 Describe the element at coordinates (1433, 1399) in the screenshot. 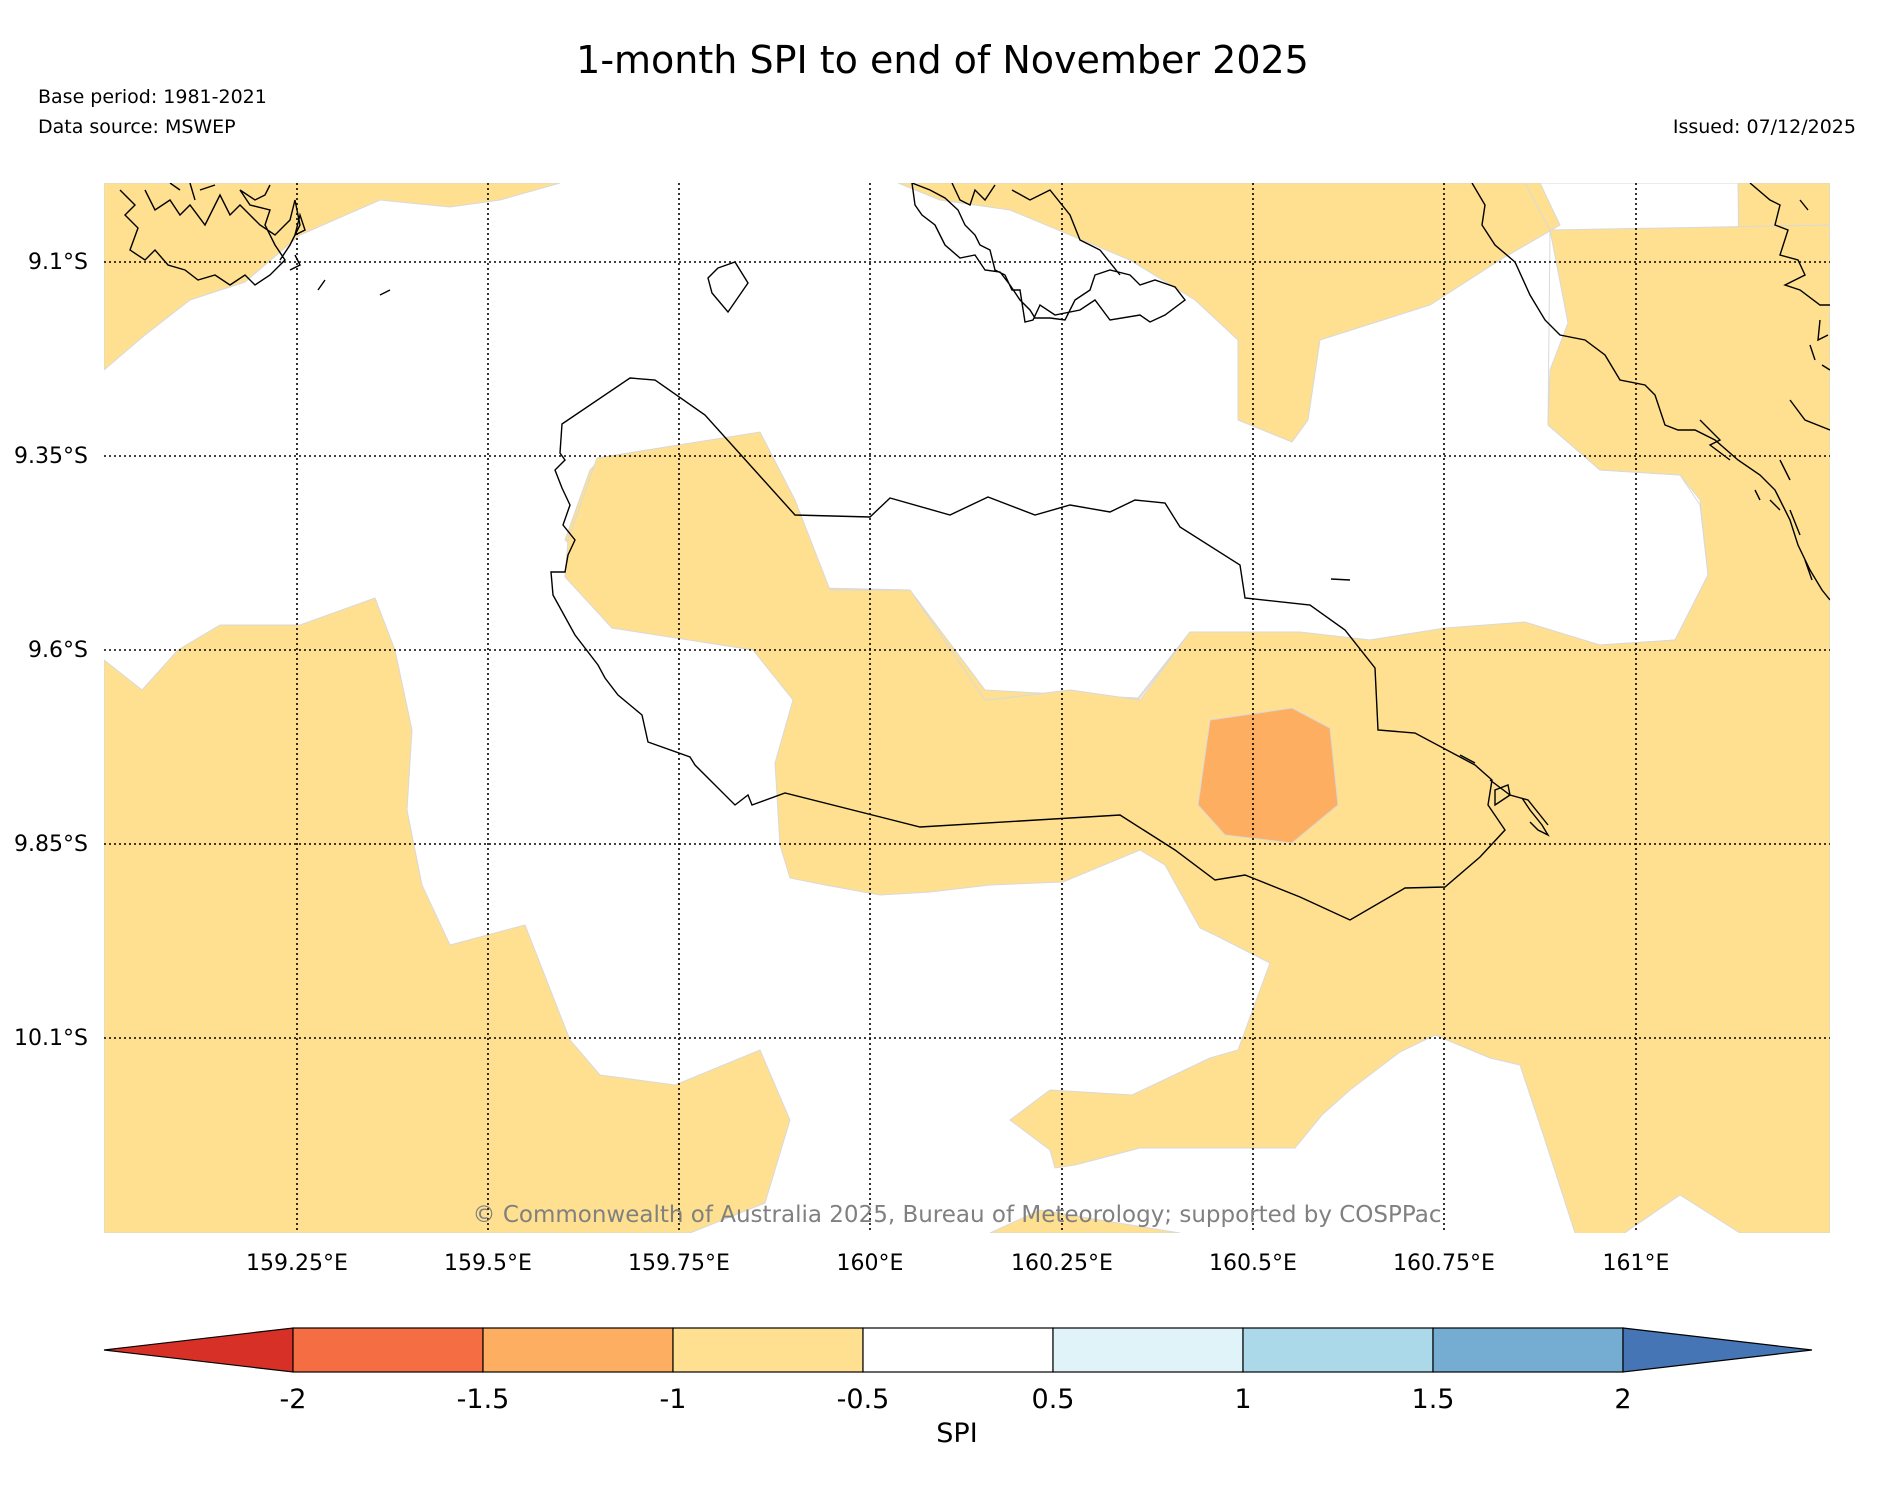

I see `colorbar-tick-label: 1.5` at that location.